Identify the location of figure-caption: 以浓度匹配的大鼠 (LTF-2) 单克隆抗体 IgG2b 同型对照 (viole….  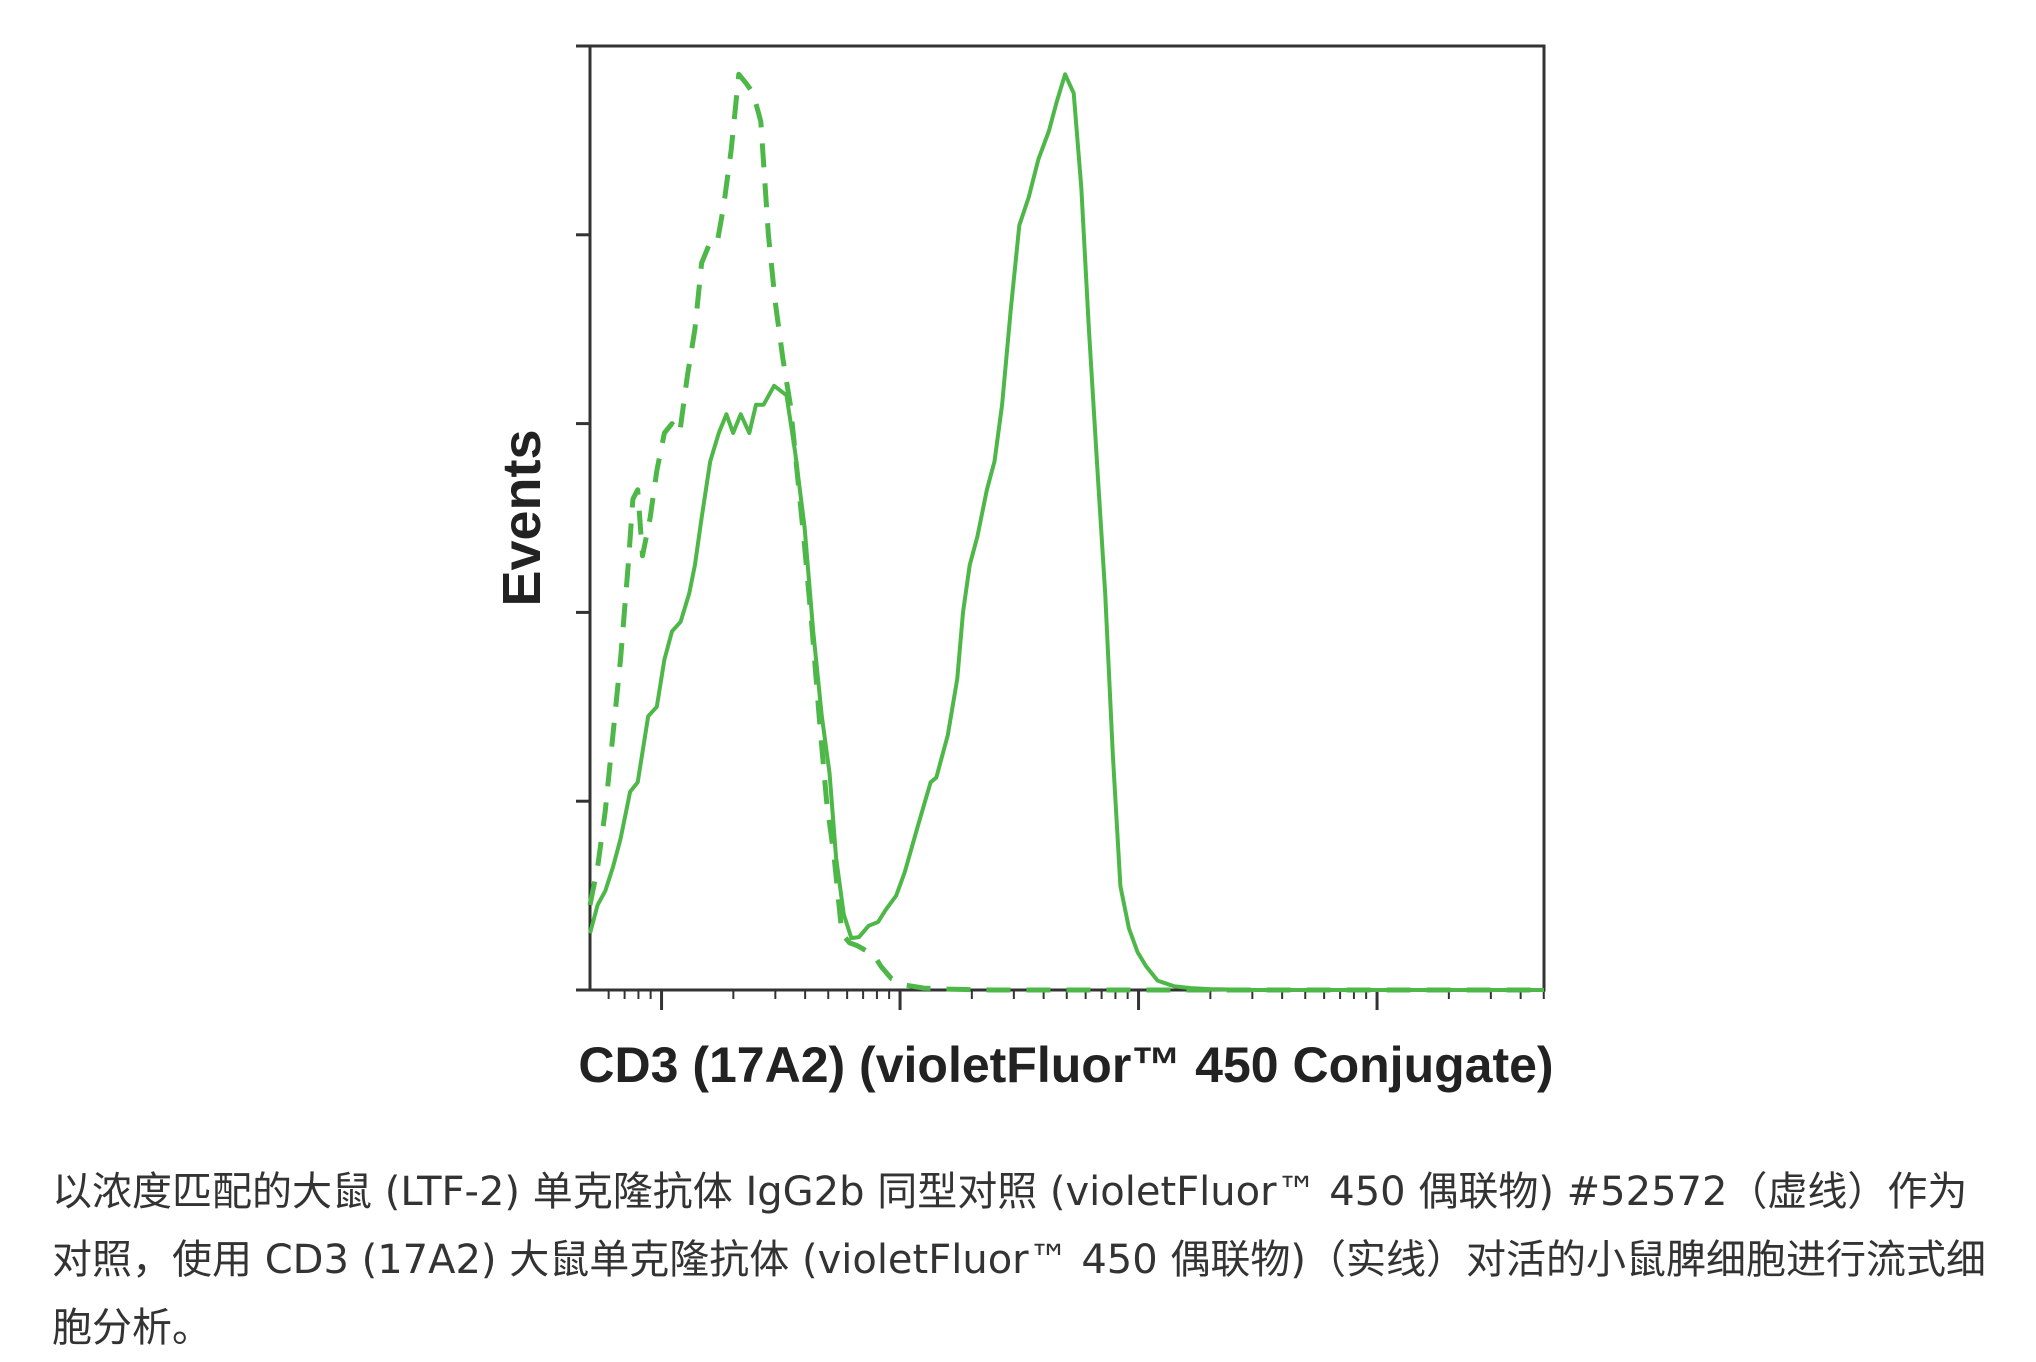
(1019, 1260).